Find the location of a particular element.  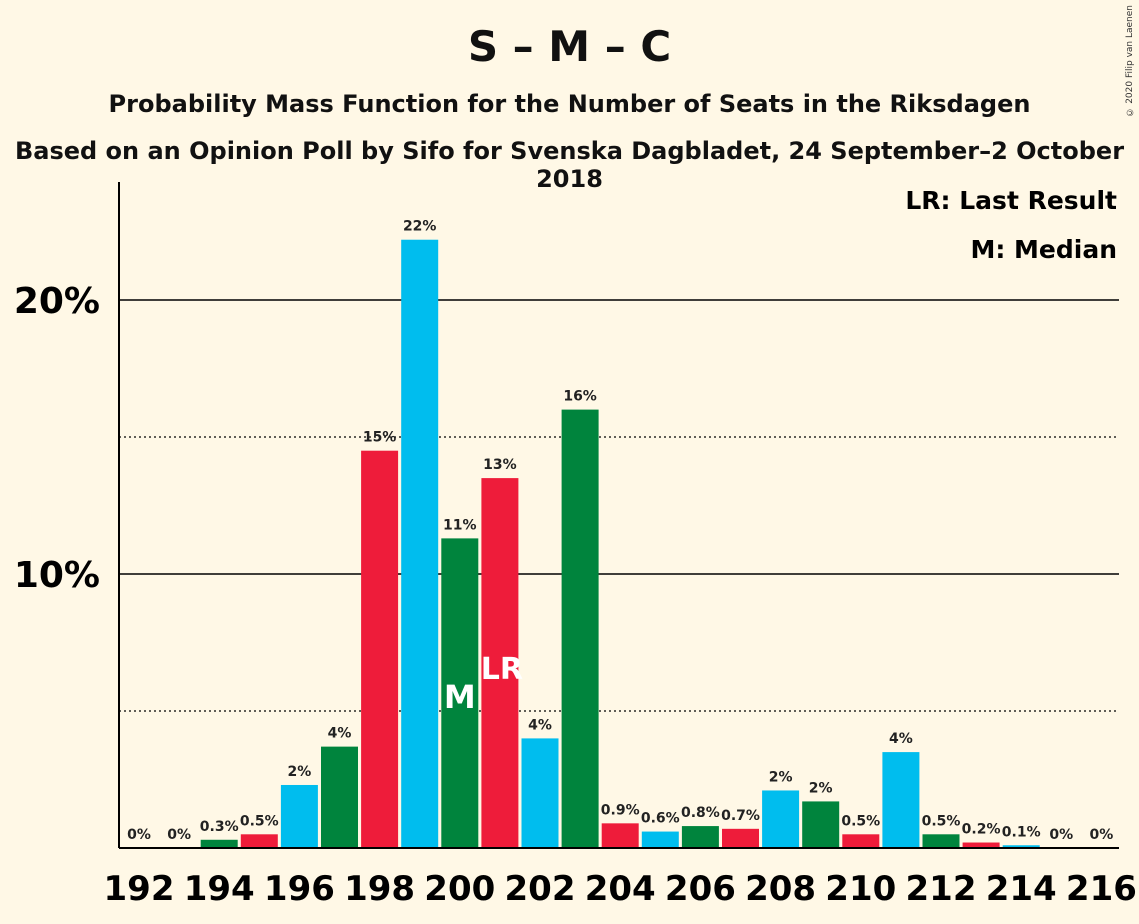

data-label: 13% is located at coordinates (500, 465).